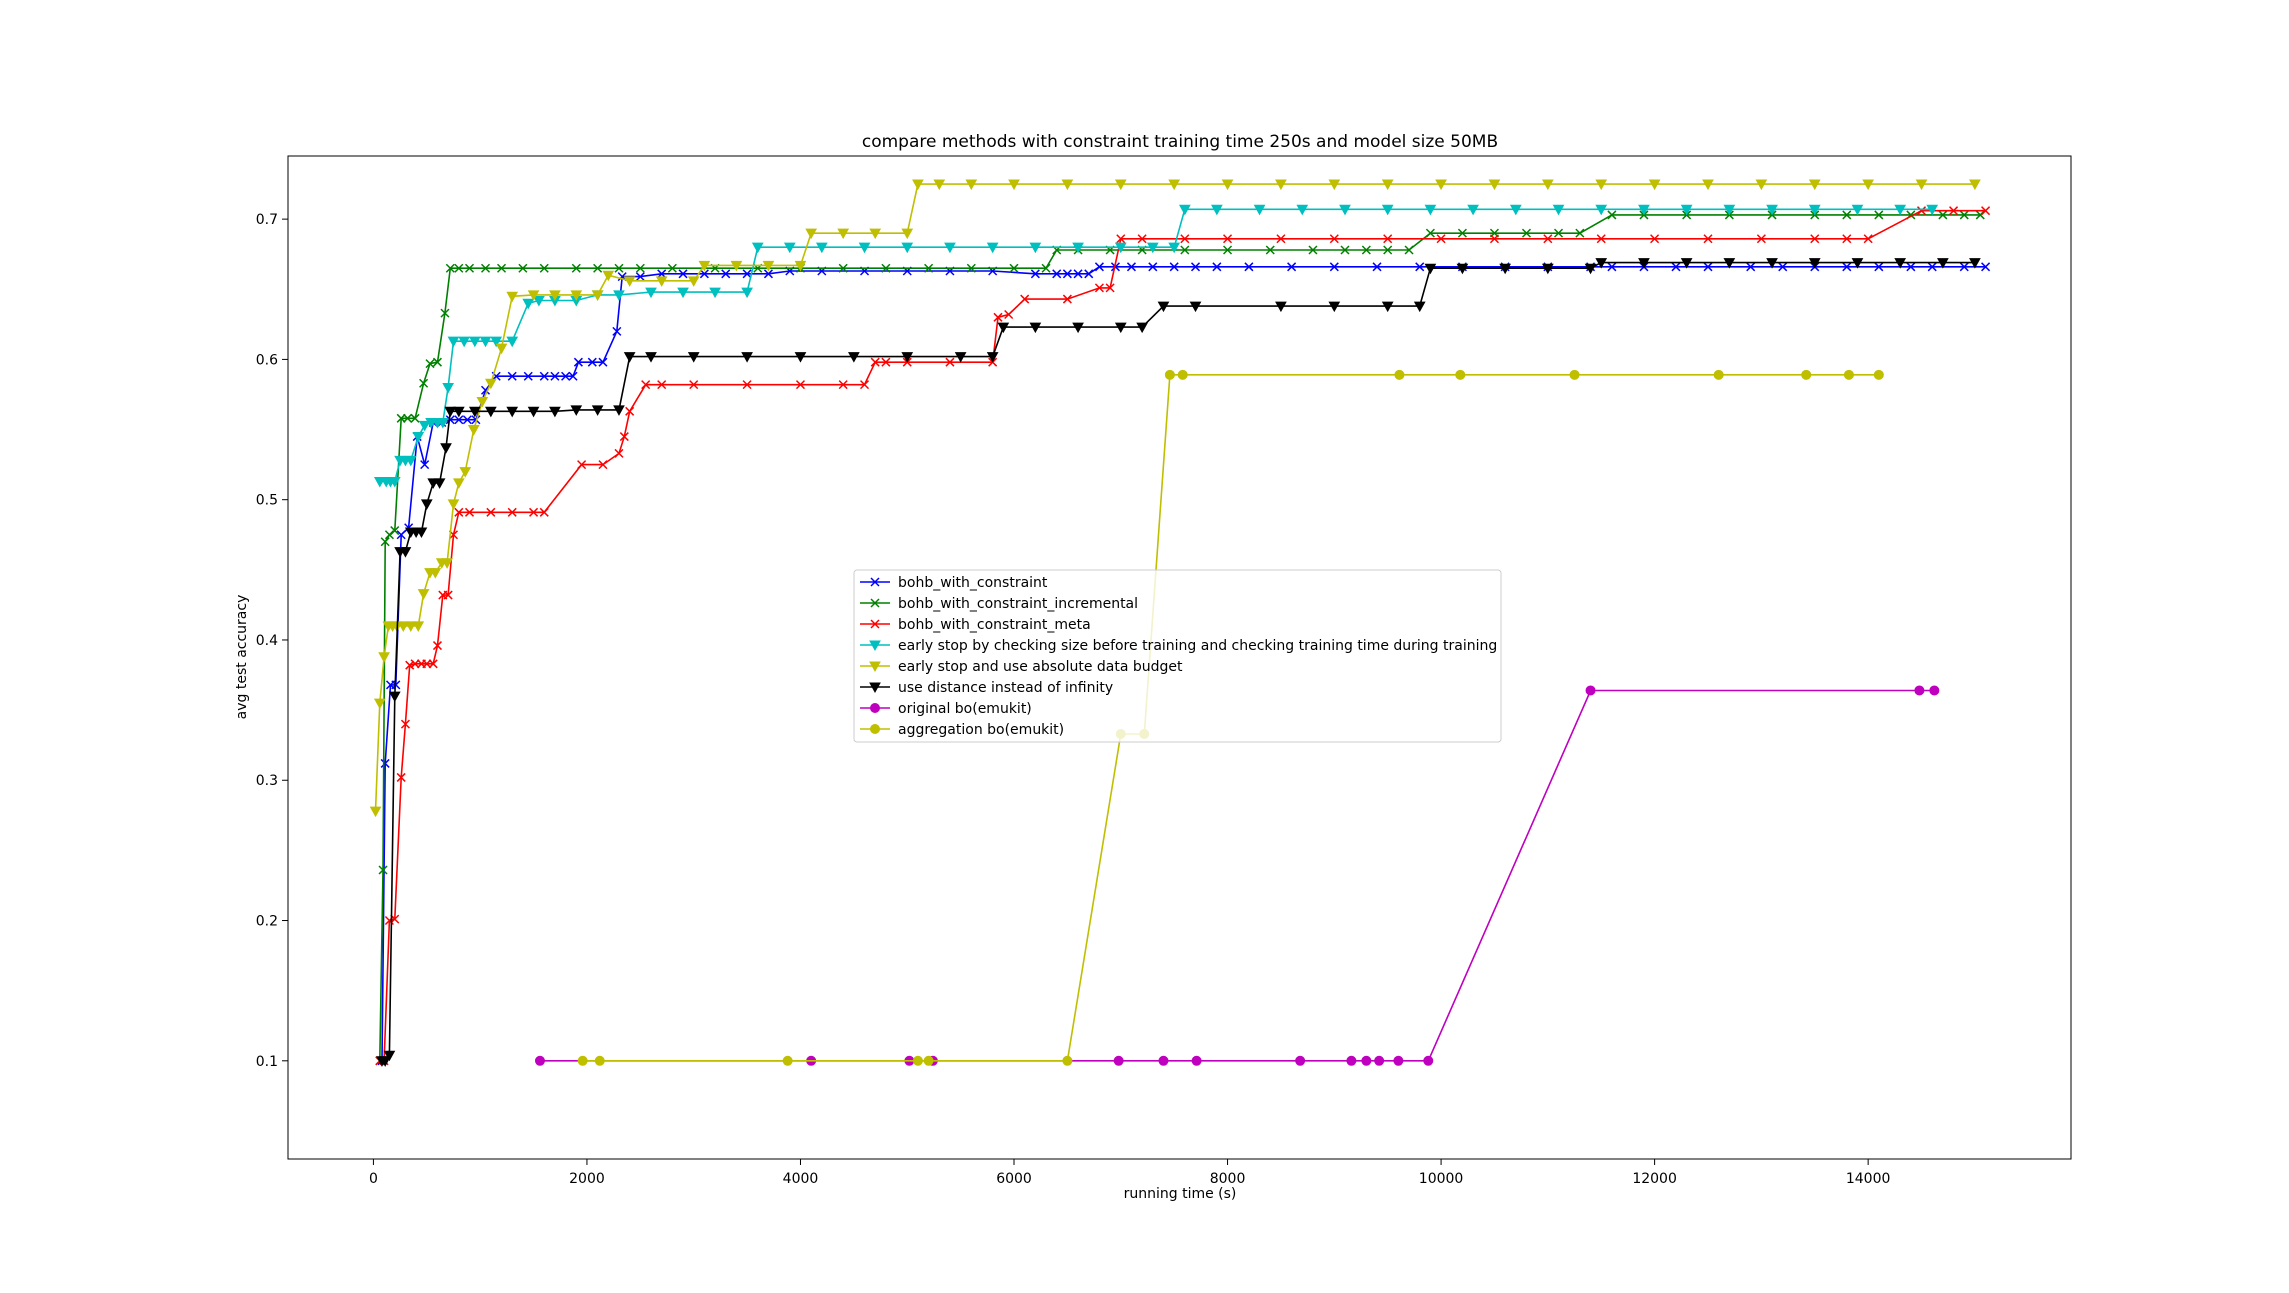  I want to click on x-axis: 0 2000 4000 6000 8000 10000 12000 14000, so click(1129, 1173).